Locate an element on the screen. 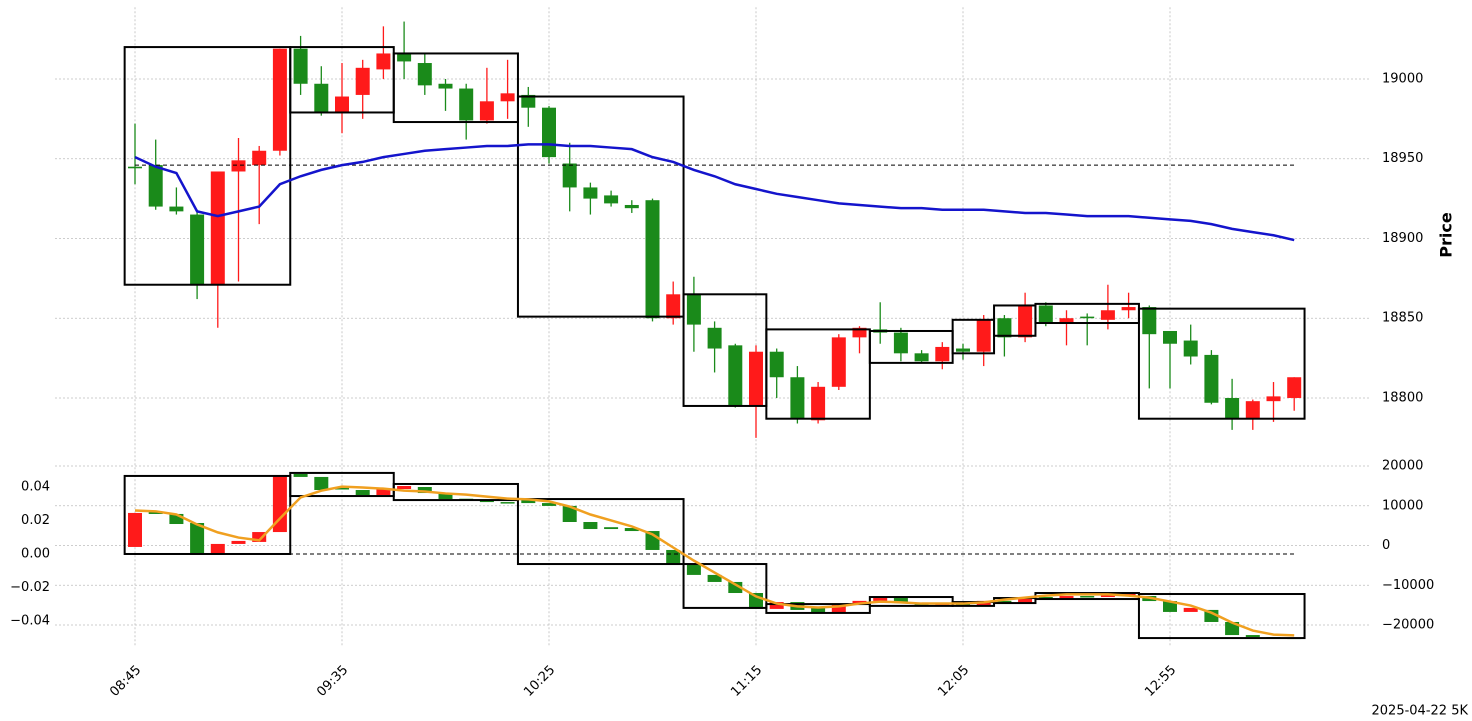  y-tick-label: 18950 is located at coordinates (1402, 158).